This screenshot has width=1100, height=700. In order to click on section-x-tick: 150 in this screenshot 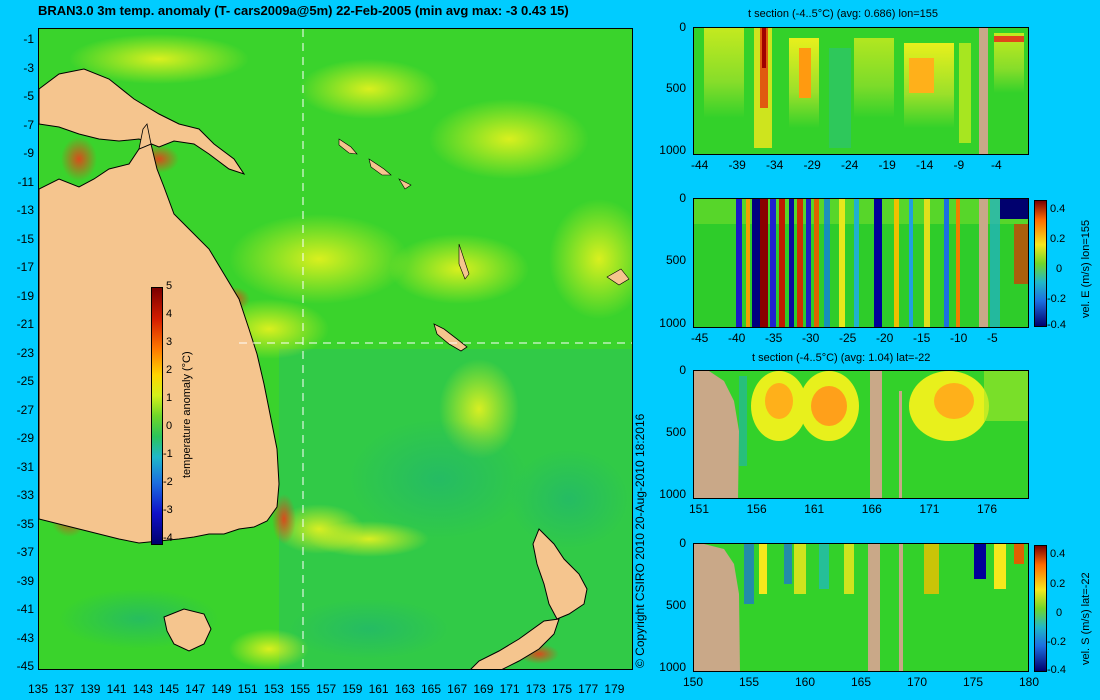, I will do `click(693, 682)`.